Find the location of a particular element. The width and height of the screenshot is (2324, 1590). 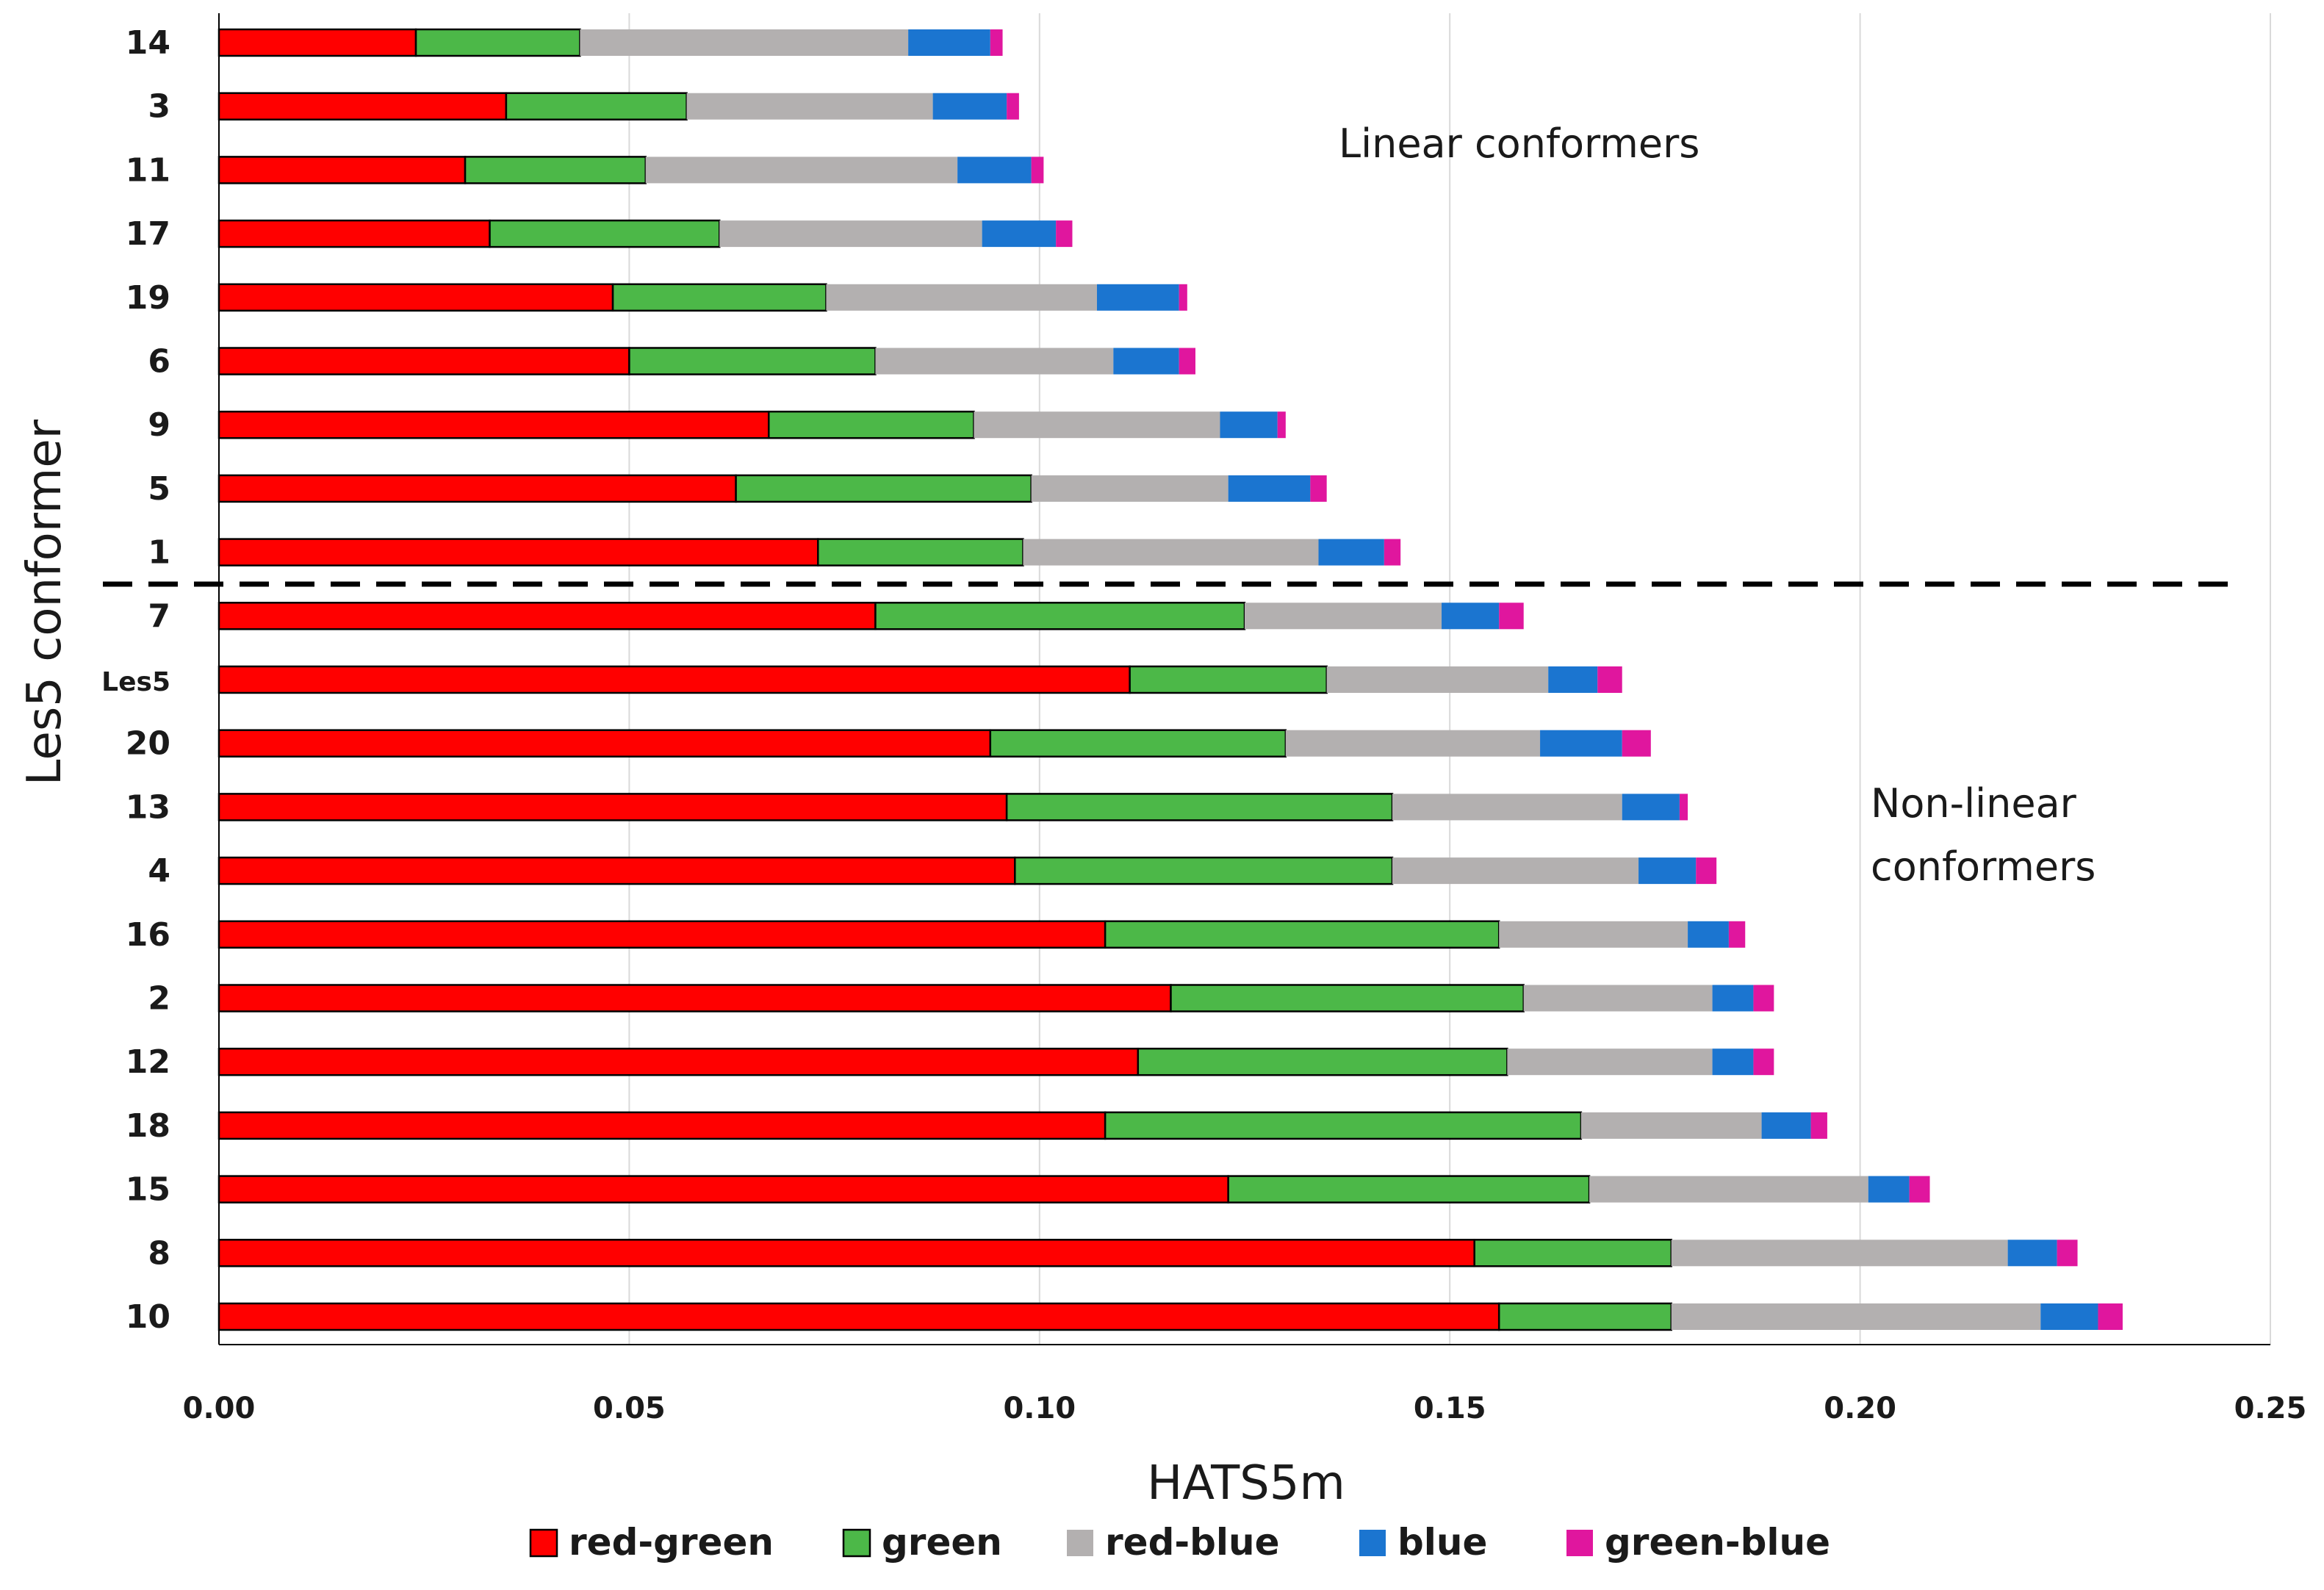

legend-swatch-green is located at coordinates (856, 1543).